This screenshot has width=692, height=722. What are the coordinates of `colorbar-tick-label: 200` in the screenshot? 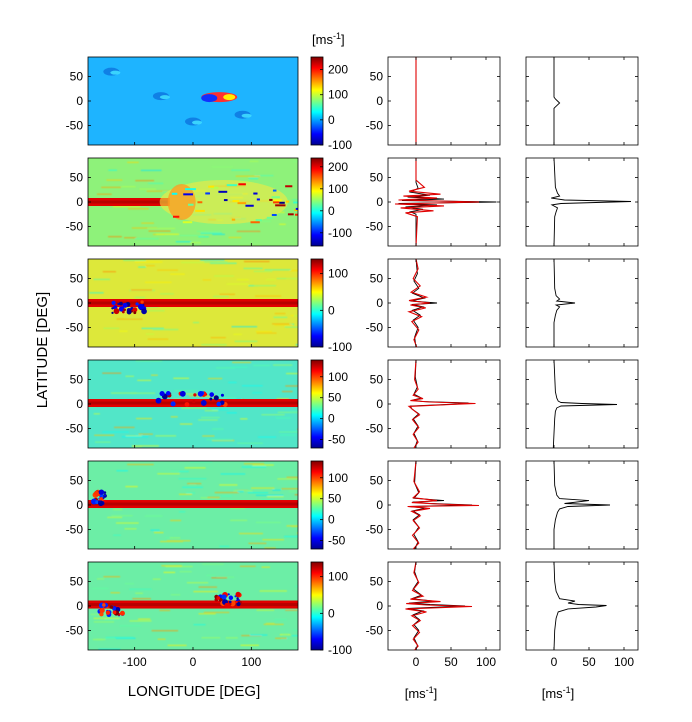 It's located at (338, 70).